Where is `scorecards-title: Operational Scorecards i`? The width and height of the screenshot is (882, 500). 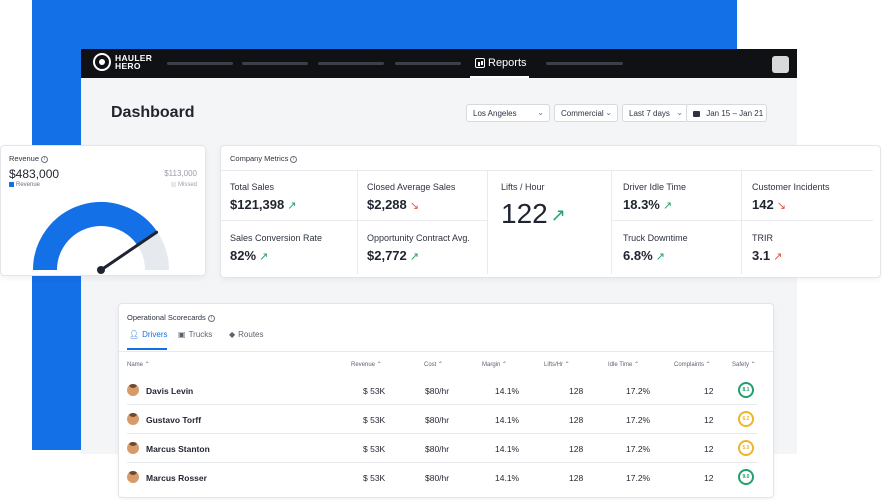 scorecards-title: Operational Scorecards i is located at coordinates (171, 317).